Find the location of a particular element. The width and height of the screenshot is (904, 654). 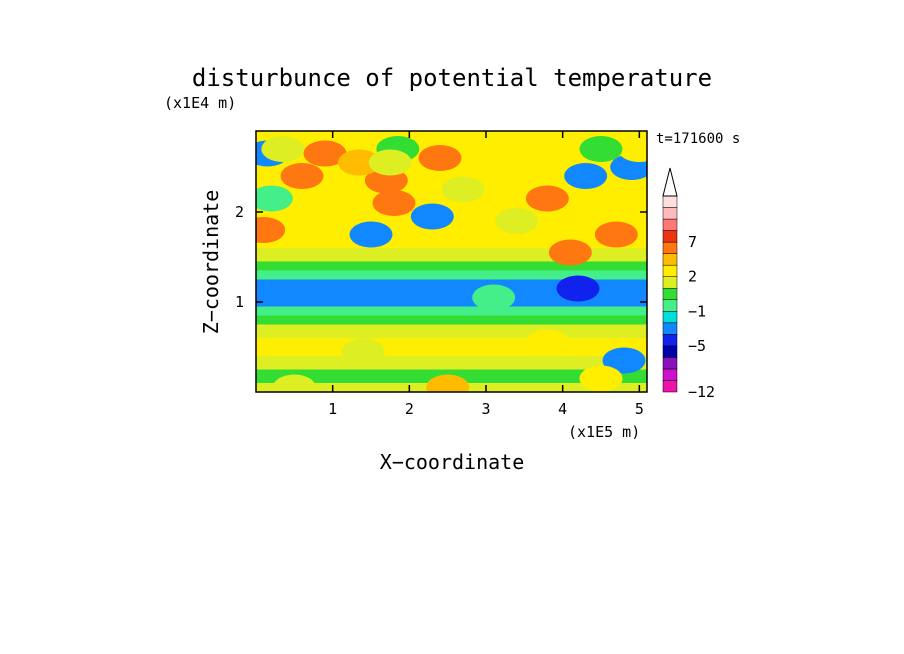

x-tick-label-0: 1 is located at coordinates (332, 409).